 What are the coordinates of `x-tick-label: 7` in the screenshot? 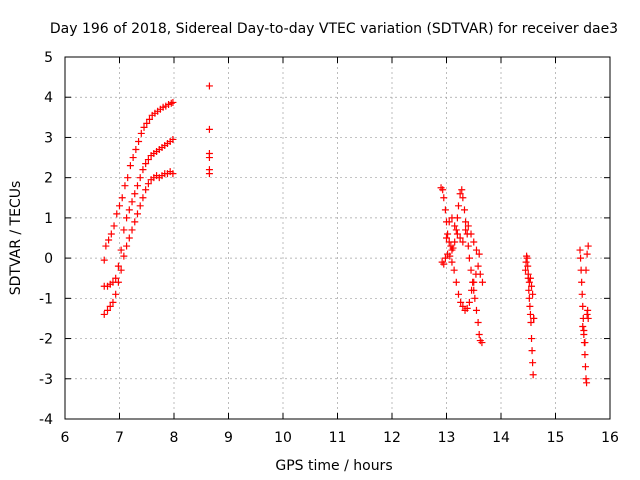 It's located at (119, 438).